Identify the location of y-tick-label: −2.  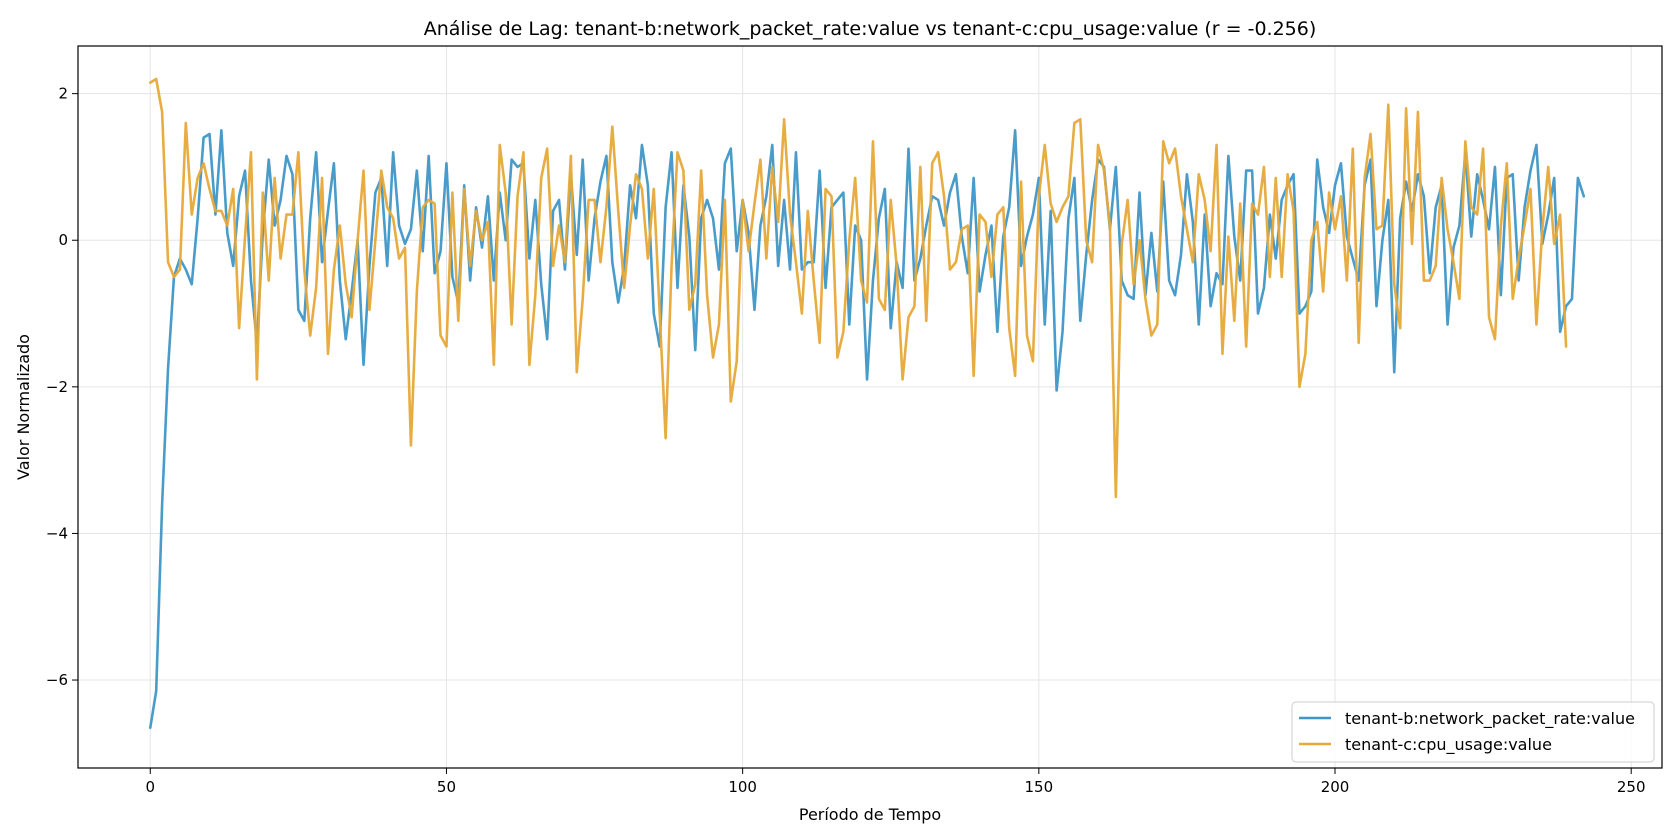
(57, 387).